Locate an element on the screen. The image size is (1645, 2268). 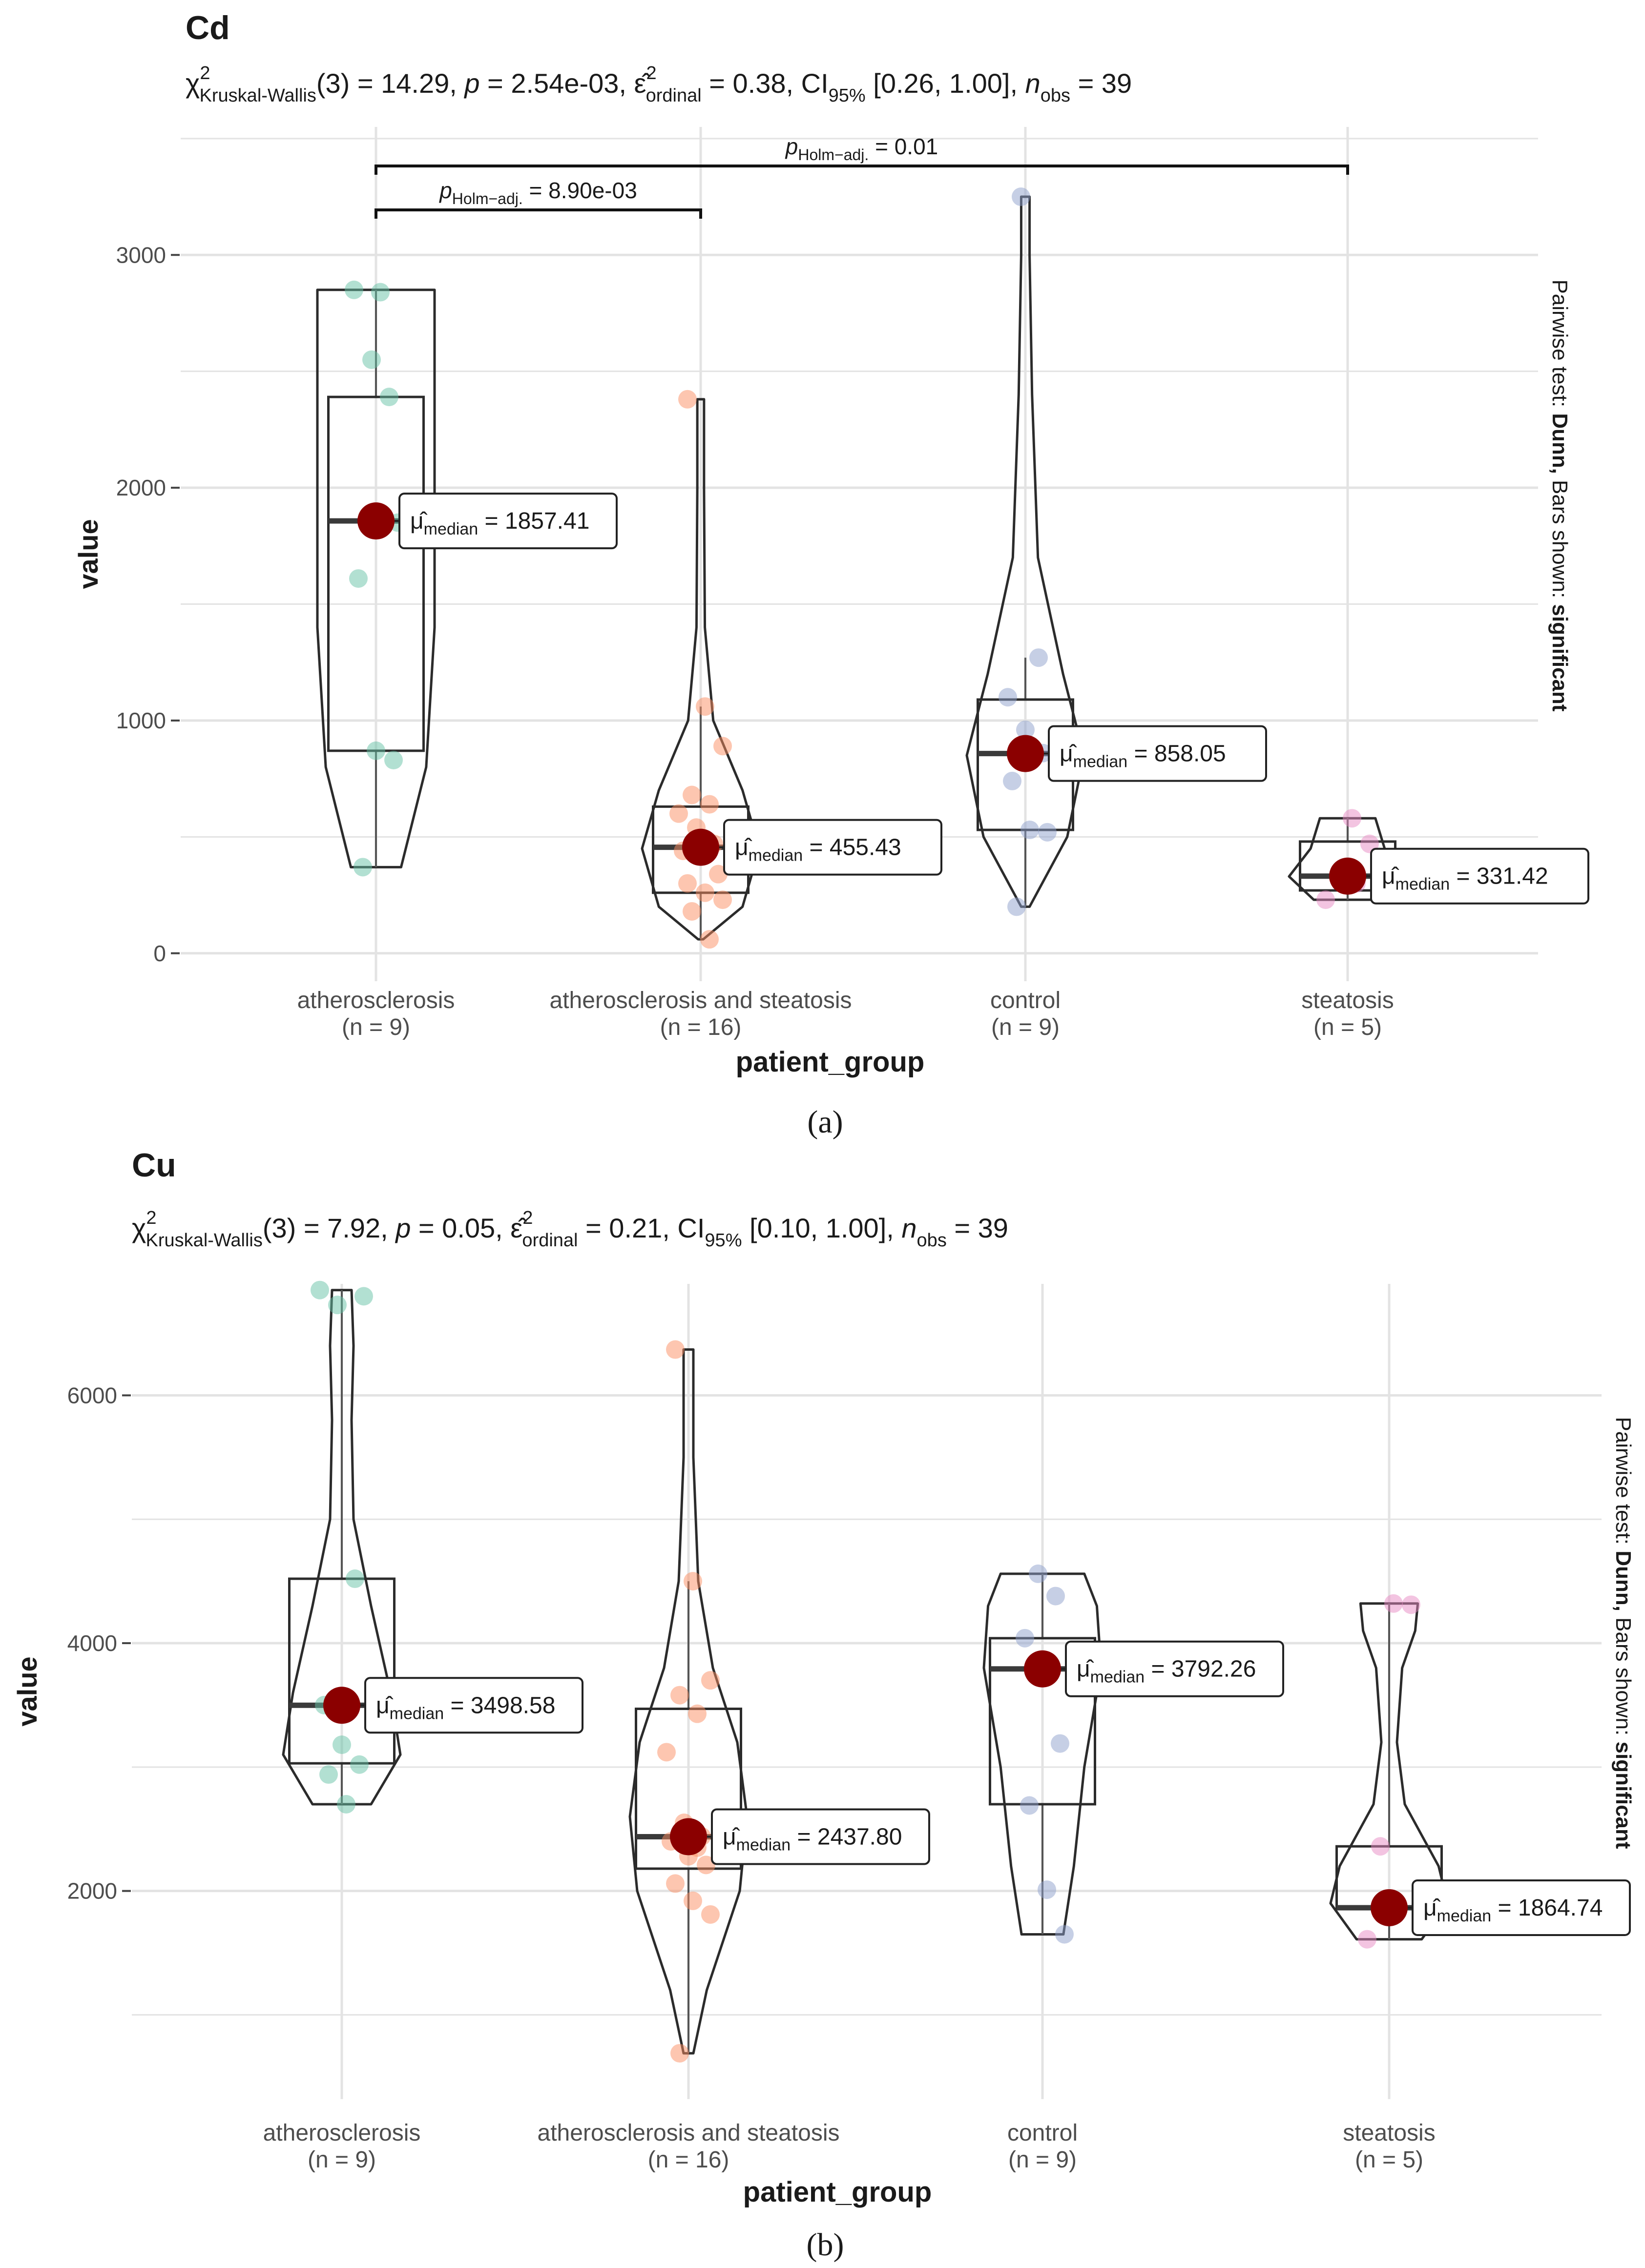
stat-n: n is located at coordinates (908, 1228).